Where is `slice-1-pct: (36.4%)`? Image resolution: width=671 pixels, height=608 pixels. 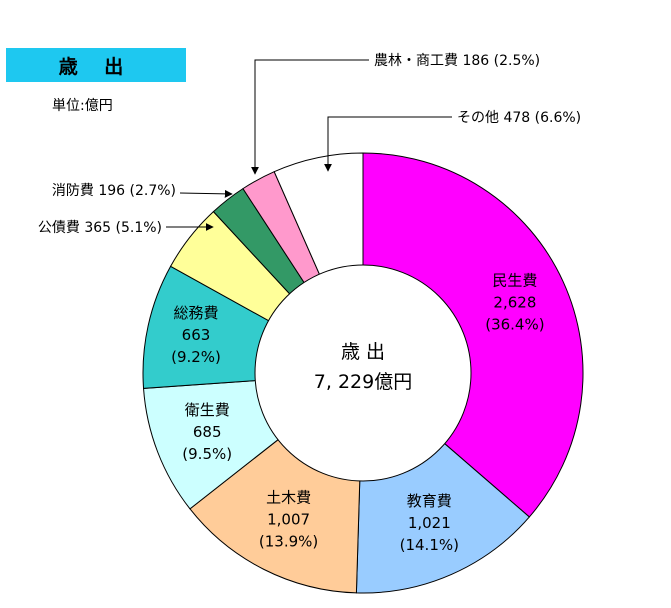
slice-1-pct: (36.4%) is located at coordinates (514, 325).